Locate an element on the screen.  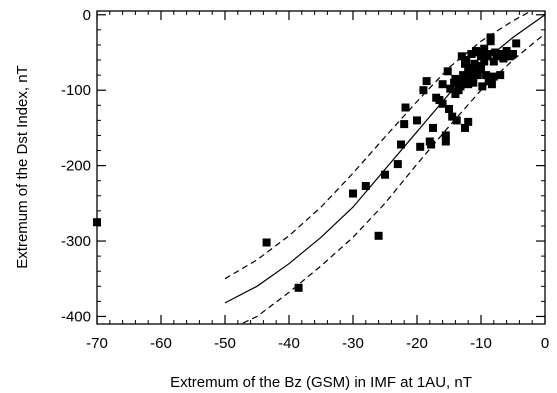
y-tick-label: -200 is located at coordinates (76, 166).